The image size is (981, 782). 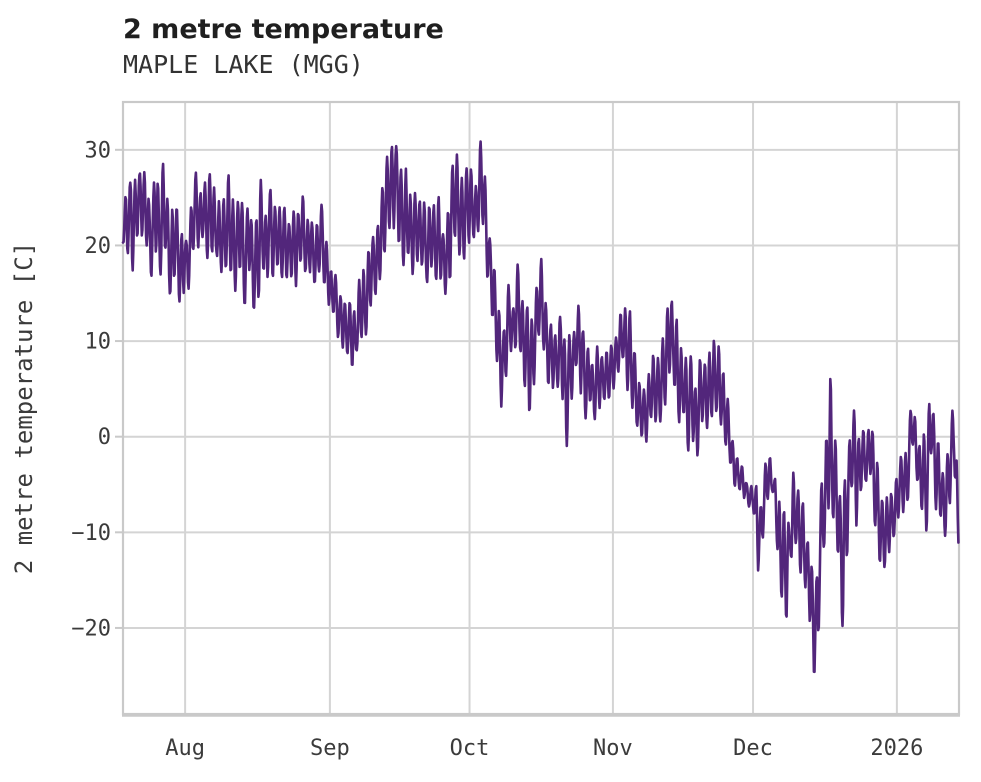 What do you see at coordinates (330, 748) in the screenshot?
I see `x-tick-label: Sep` at bounding box center [330, 748].